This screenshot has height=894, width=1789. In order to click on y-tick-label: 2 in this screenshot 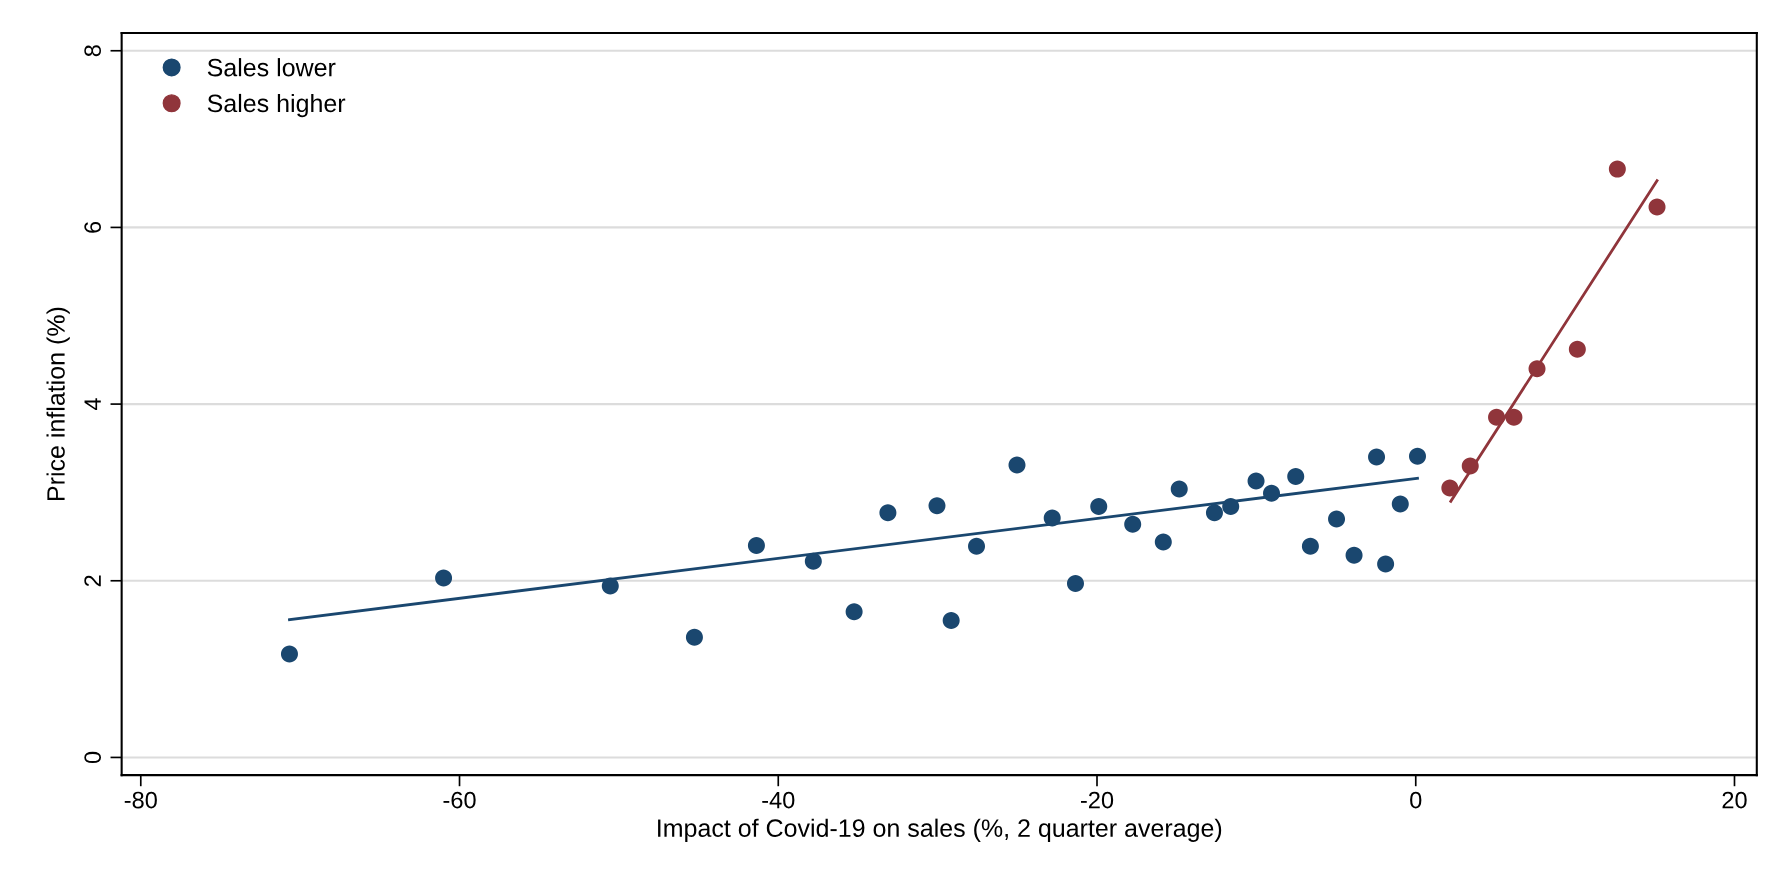, I will do `click(92, 581)`.